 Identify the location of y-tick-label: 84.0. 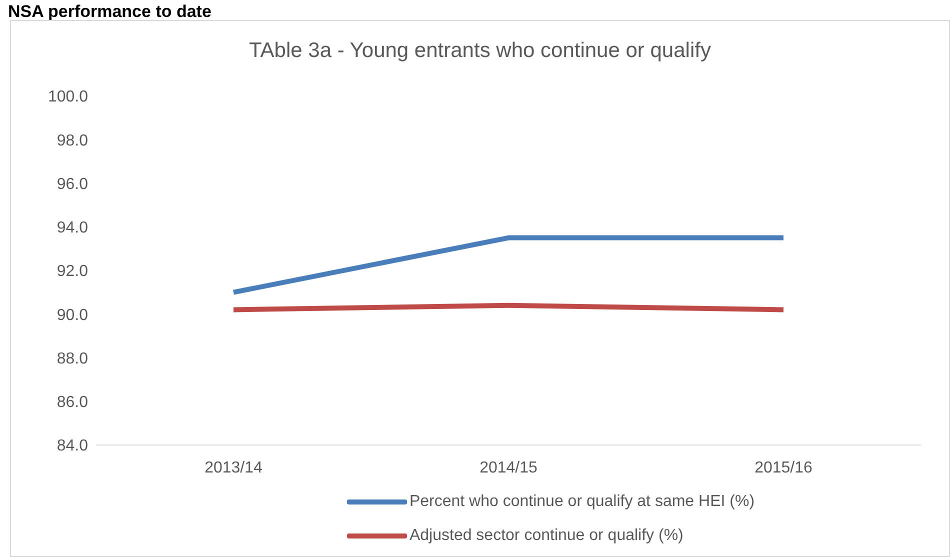
(72, 446).